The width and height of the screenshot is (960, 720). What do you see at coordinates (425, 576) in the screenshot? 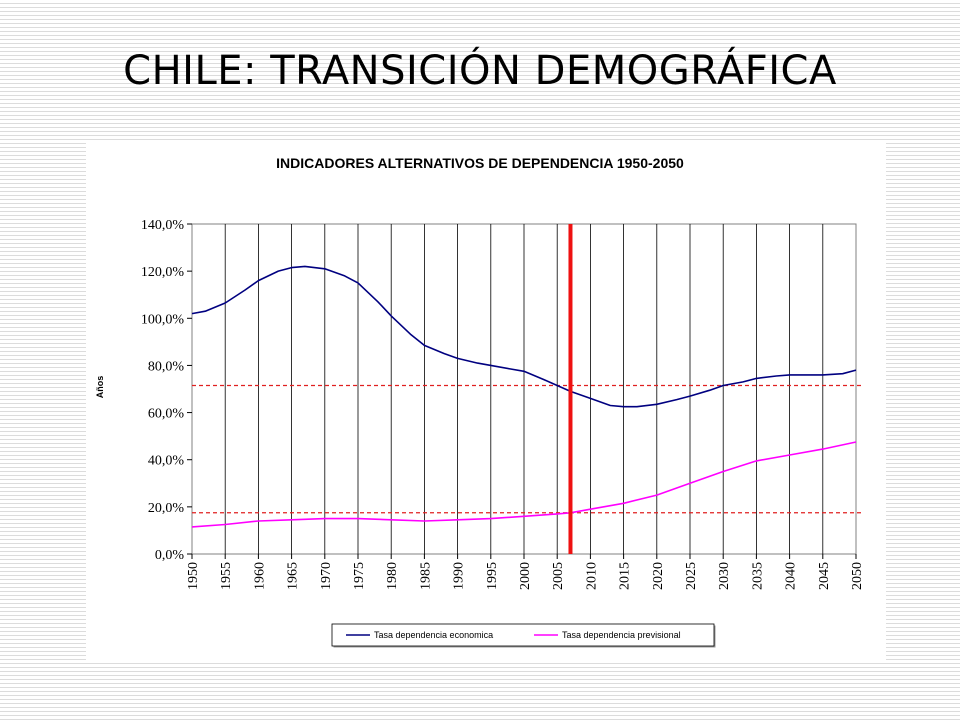
I see `x-tick-label: 1985` at bounding box center [425, 576].